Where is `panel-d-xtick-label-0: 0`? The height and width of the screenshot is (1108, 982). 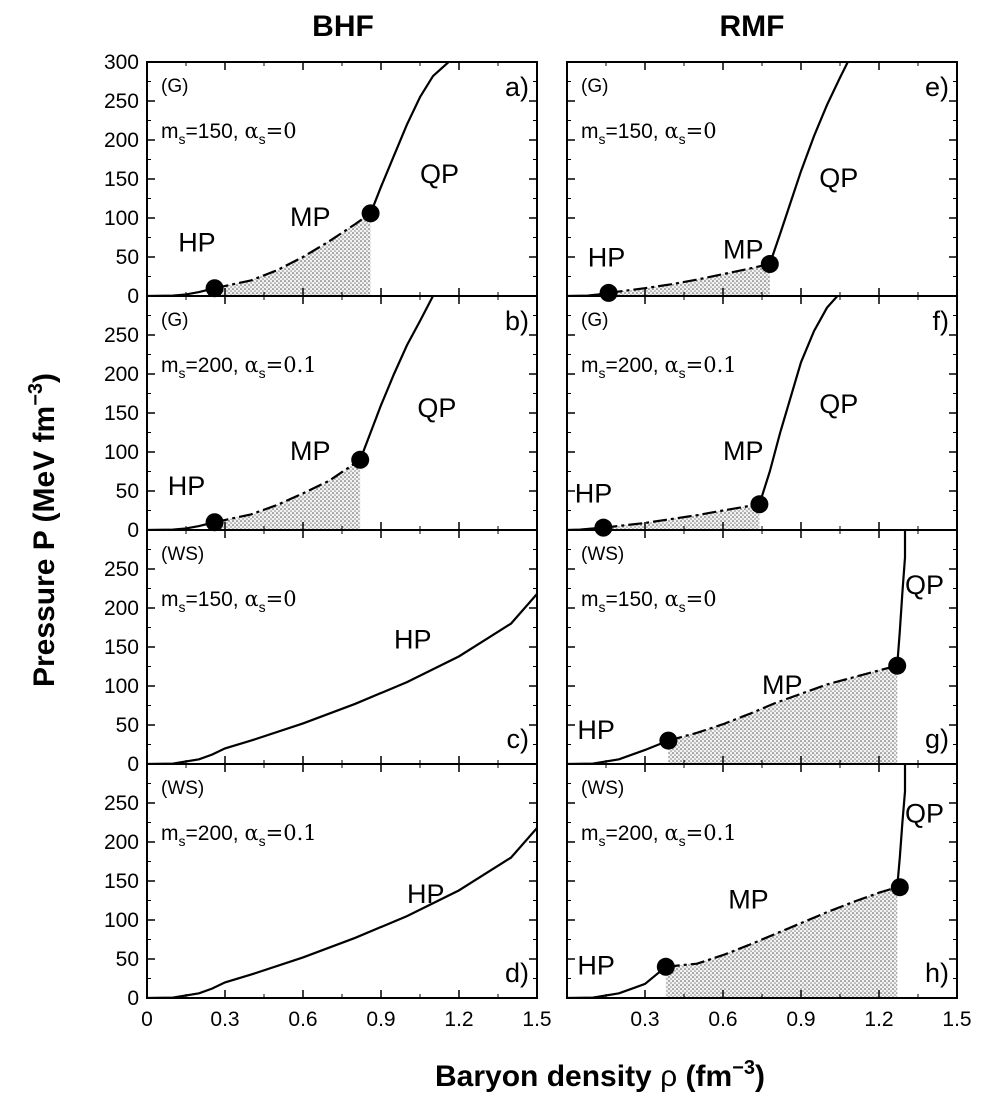 panel-d-xtick-label-0: 0 is located at coordinates (147, 1019).